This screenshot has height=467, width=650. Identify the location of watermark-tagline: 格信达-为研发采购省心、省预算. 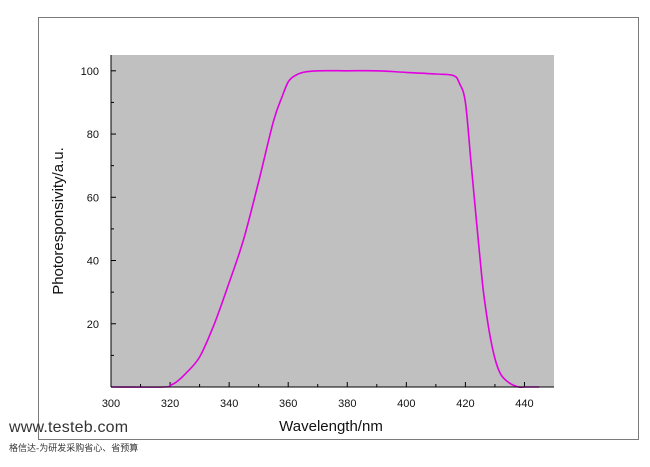
(74, 449).